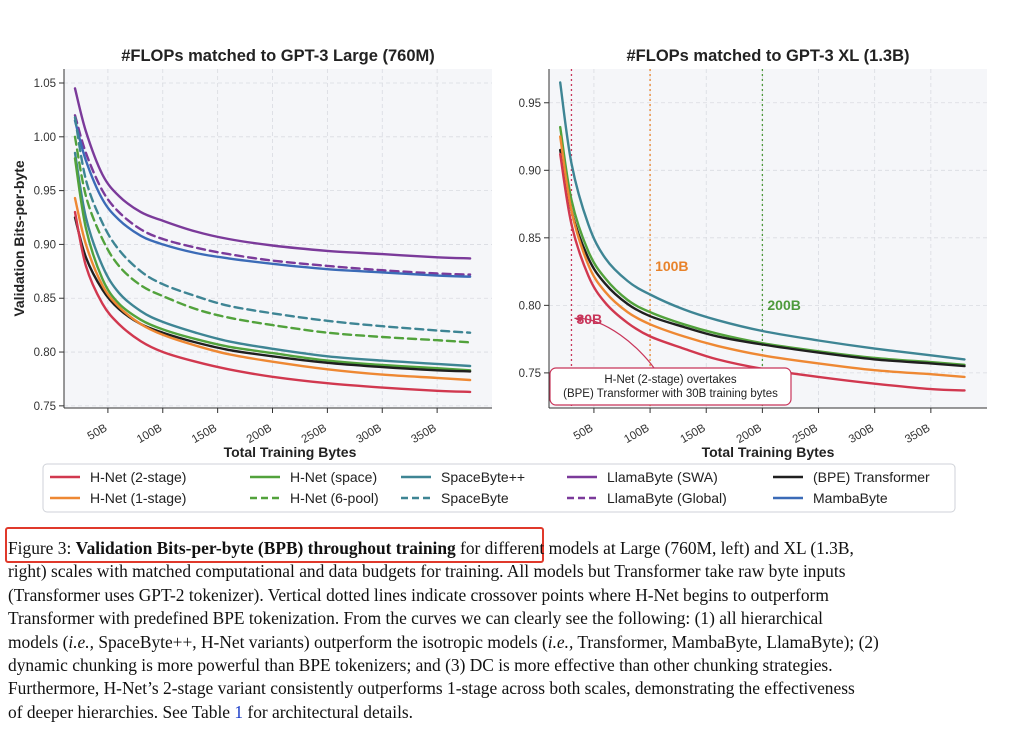  I want to click on legend-label: H-Net (1-stage), so click(138, 498).